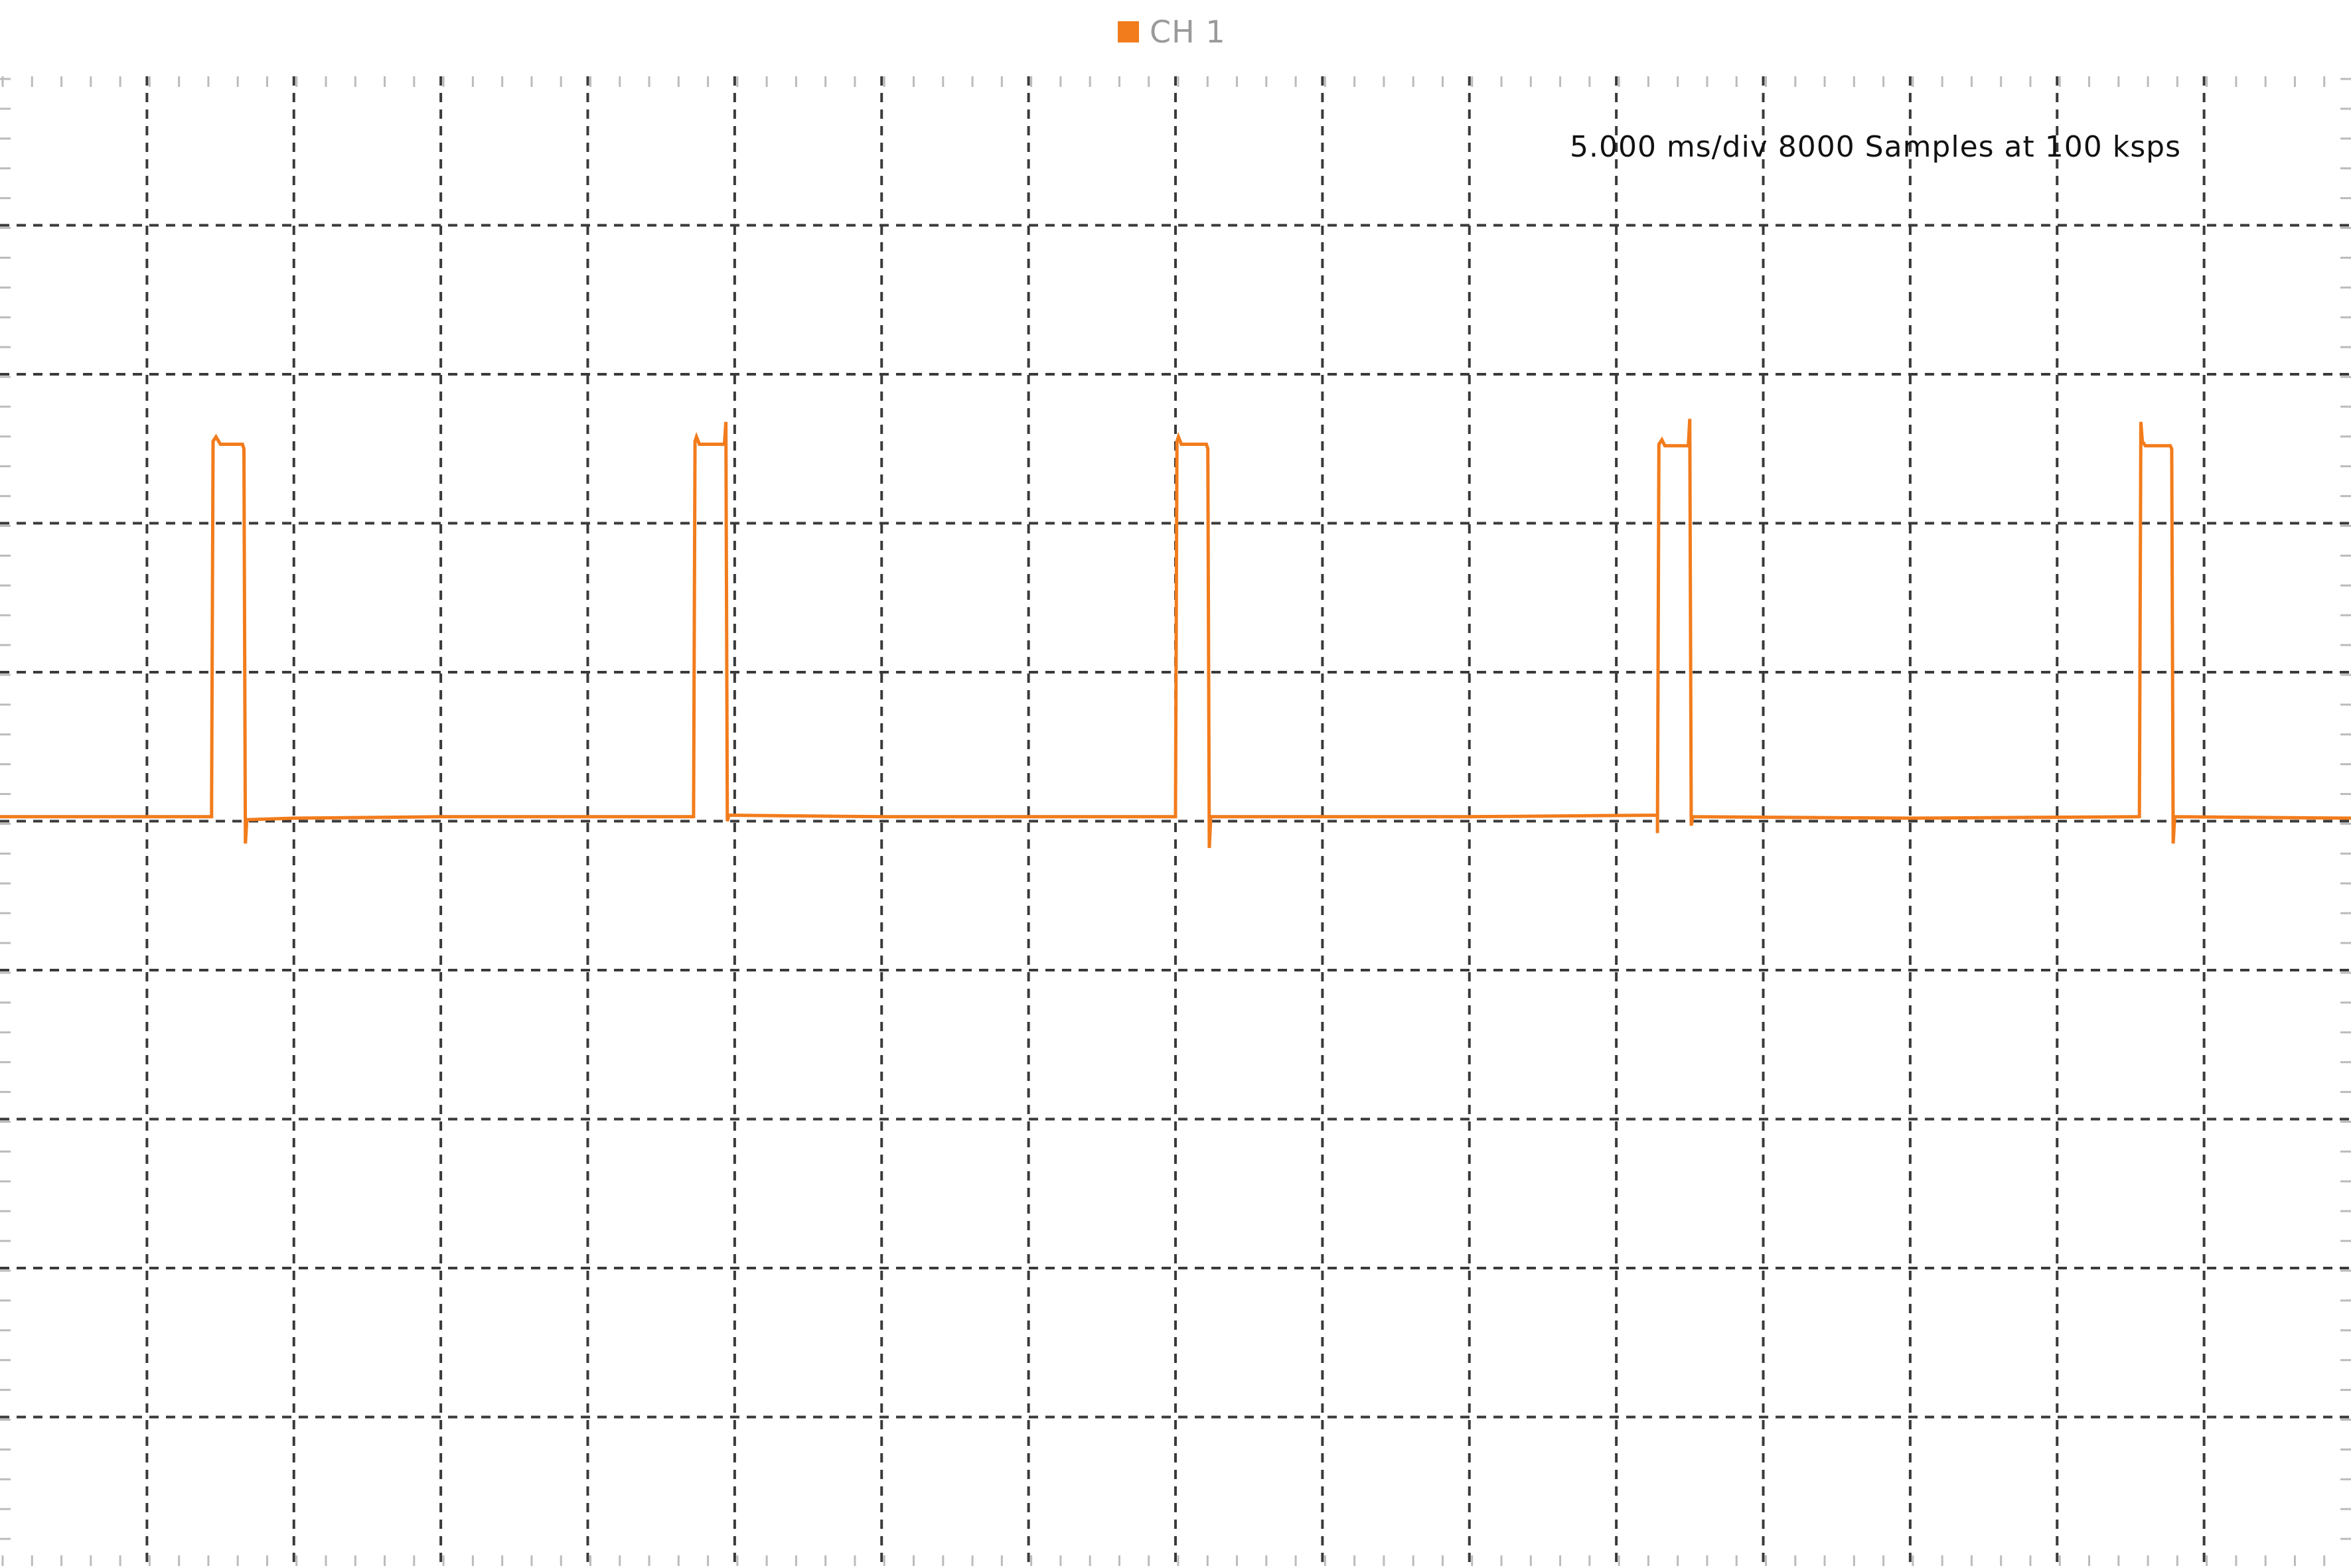  I want to click on timebase-info: 5.000 ms/div 8000 Samples at 100 ksps, so click(1875, 147).